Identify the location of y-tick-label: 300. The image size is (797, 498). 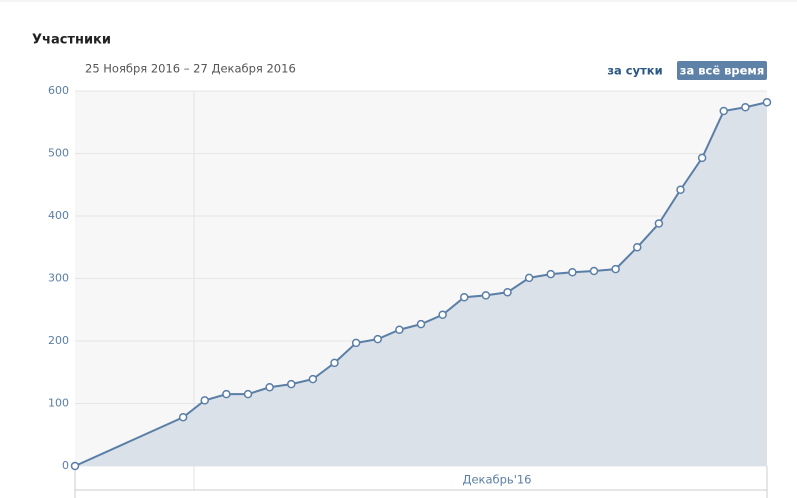
(58, 278).